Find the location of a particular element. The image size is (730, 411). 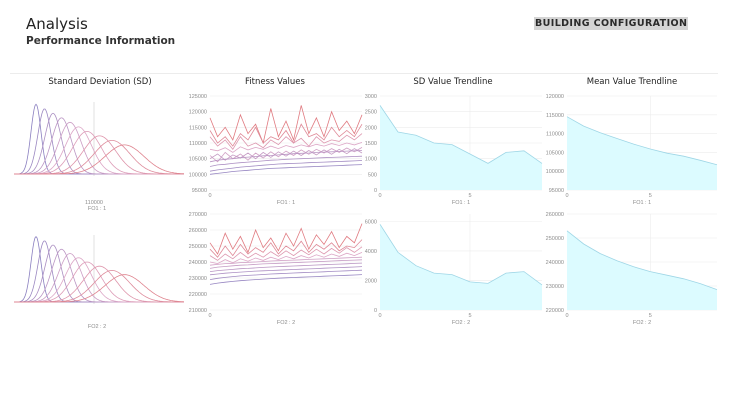

sd-trend-2-area-line is located at coordinates (461, 255).